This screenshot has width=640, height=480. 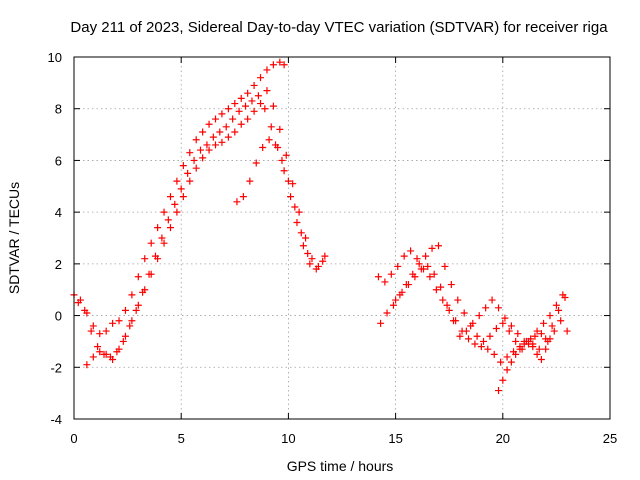 I want to click on x-tick-label: 20, so click(x=503, y=438).